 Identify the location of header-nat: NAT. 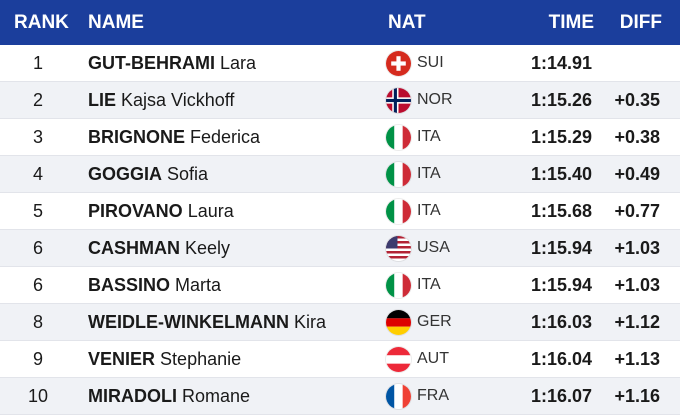
(407, 22).